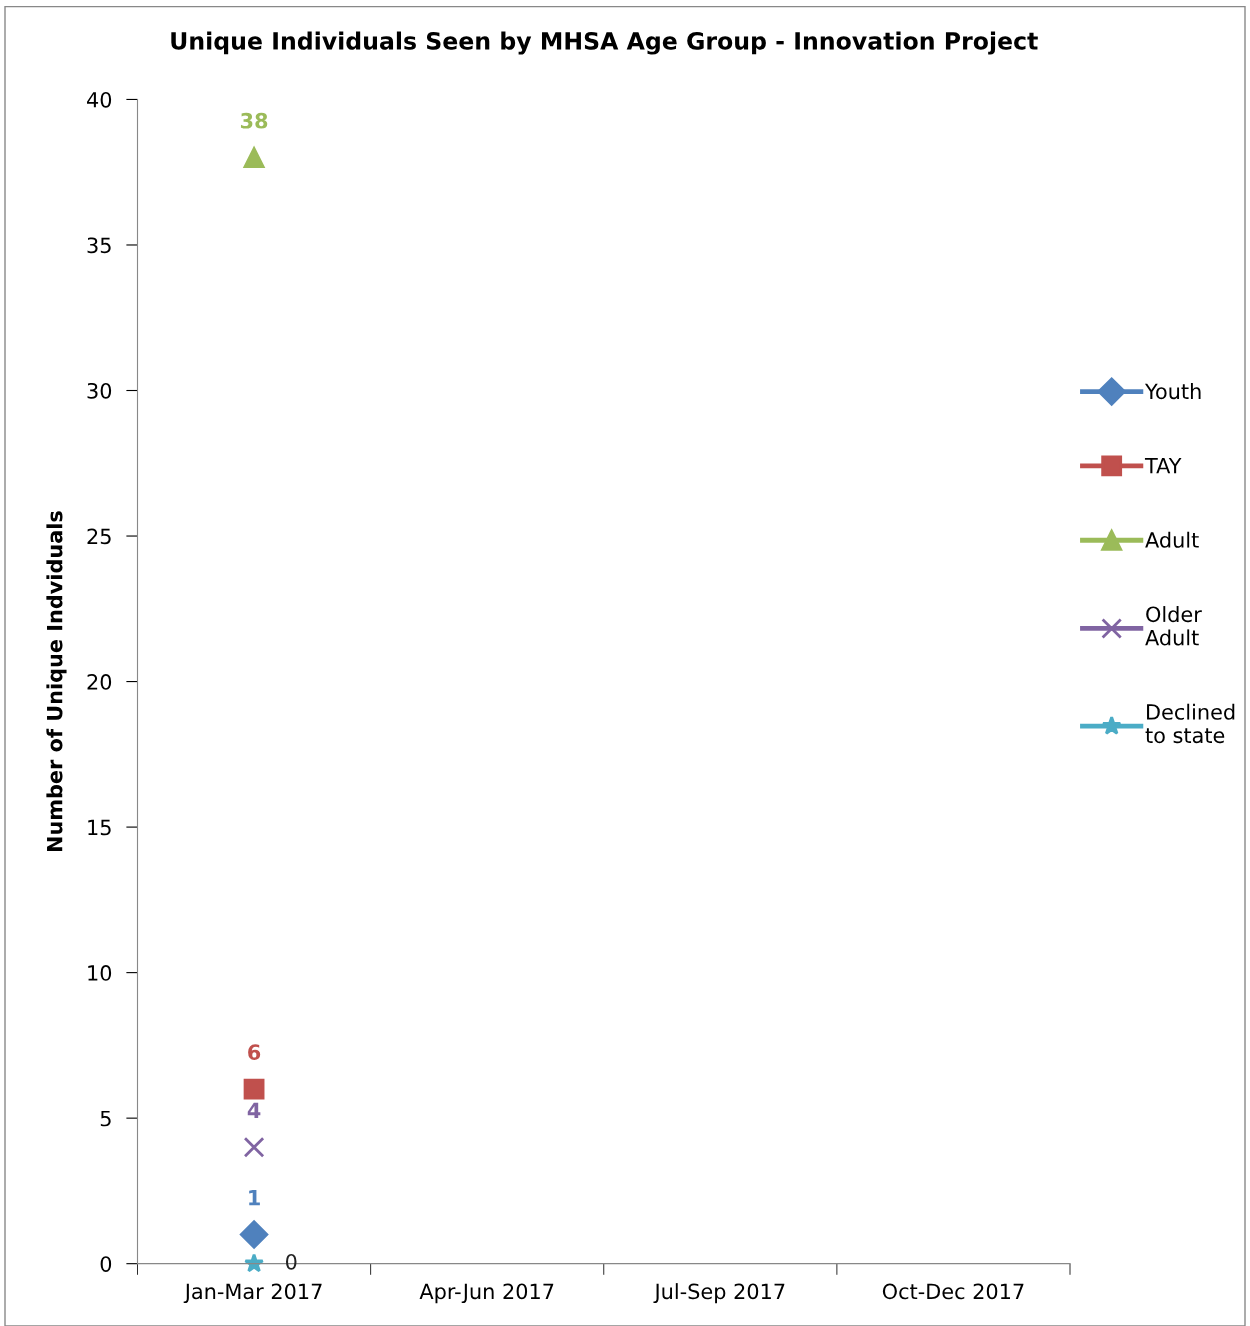  What do you see at coordinates (252, 1293) in the screenshot?
I see `x-tick-label: Jan-Mar 2017` at bounding box center [252, 1293].